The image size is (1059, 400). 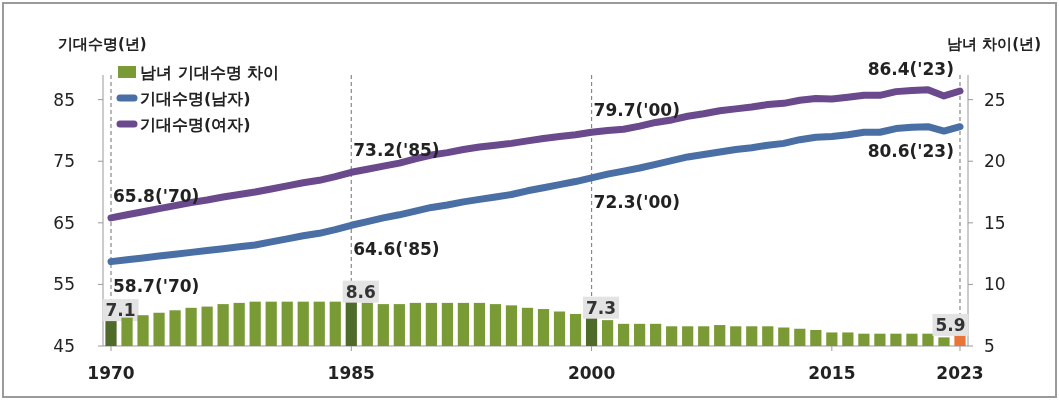 What do you see at coordinates (636, 201) in the screenshot?
I see `annotation: 72.3('00)` at bounding box center [636, 201].